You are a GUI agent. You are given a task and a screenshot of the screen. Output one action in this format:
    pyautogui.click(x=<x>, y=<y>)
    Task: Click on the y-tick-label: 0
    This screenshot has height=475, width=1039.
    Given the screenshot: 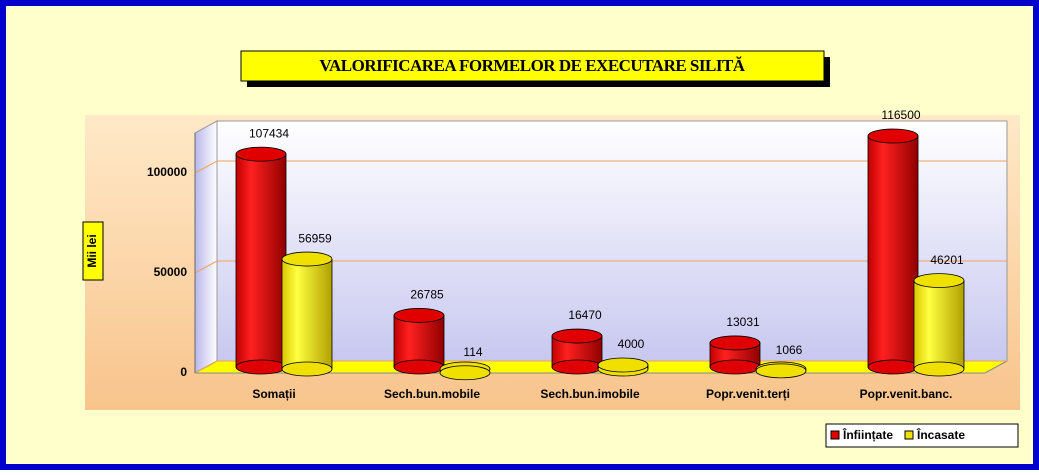 What is the action you would take?
    pyautogui.click(x=183, y=372)
    